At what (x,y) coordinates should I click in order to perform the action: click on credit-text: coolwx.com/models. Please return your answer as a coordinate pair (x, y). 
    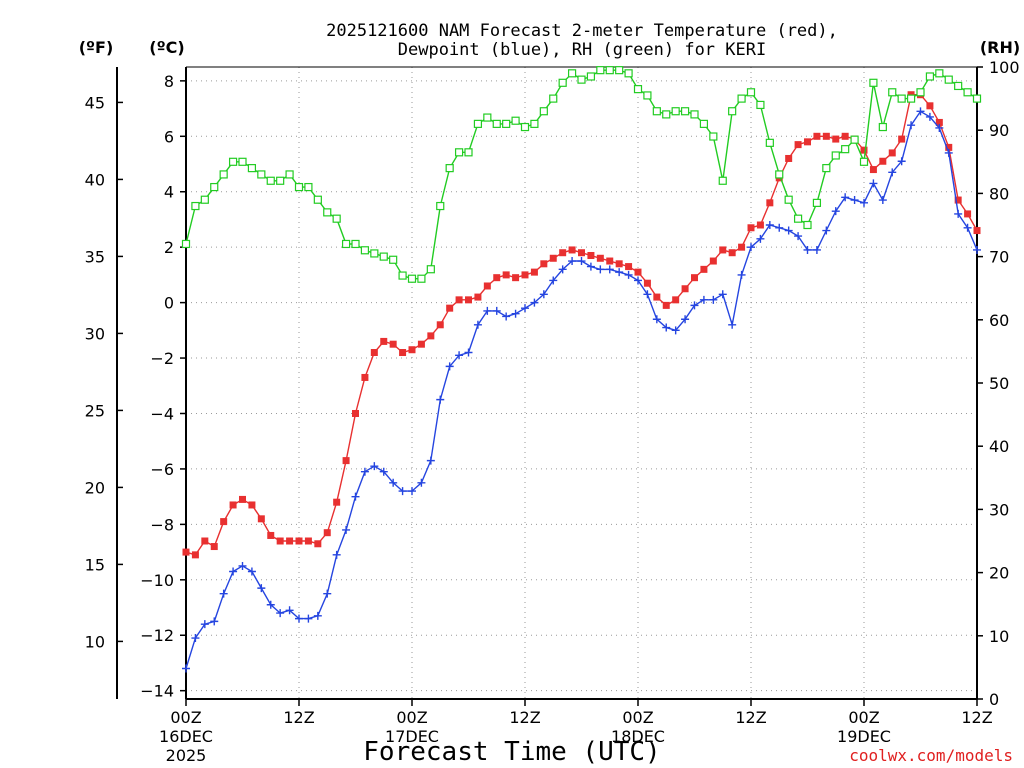
    Looking at the image, I should click on (931, 755).